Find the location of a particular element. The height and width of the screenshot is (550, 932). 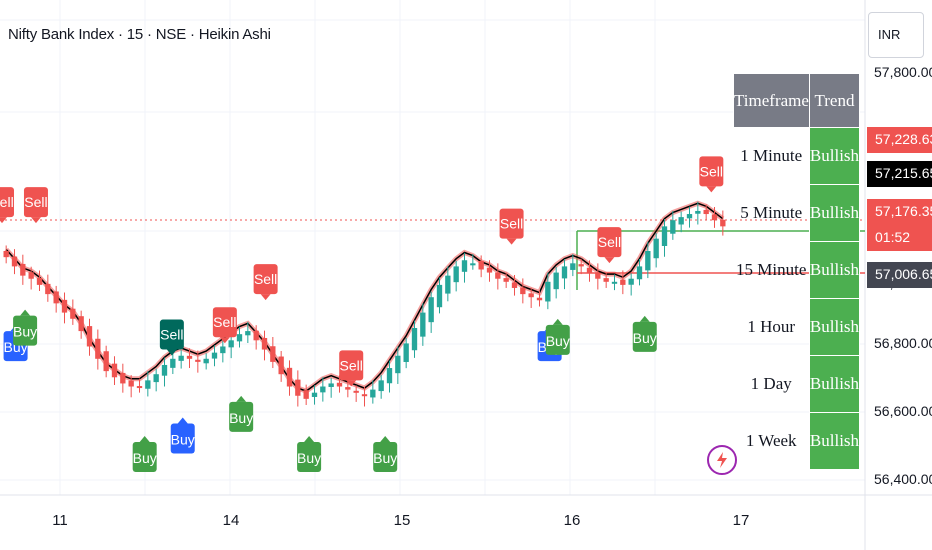

price-tag: 57,228.63 is located at coordinates (899, 140).